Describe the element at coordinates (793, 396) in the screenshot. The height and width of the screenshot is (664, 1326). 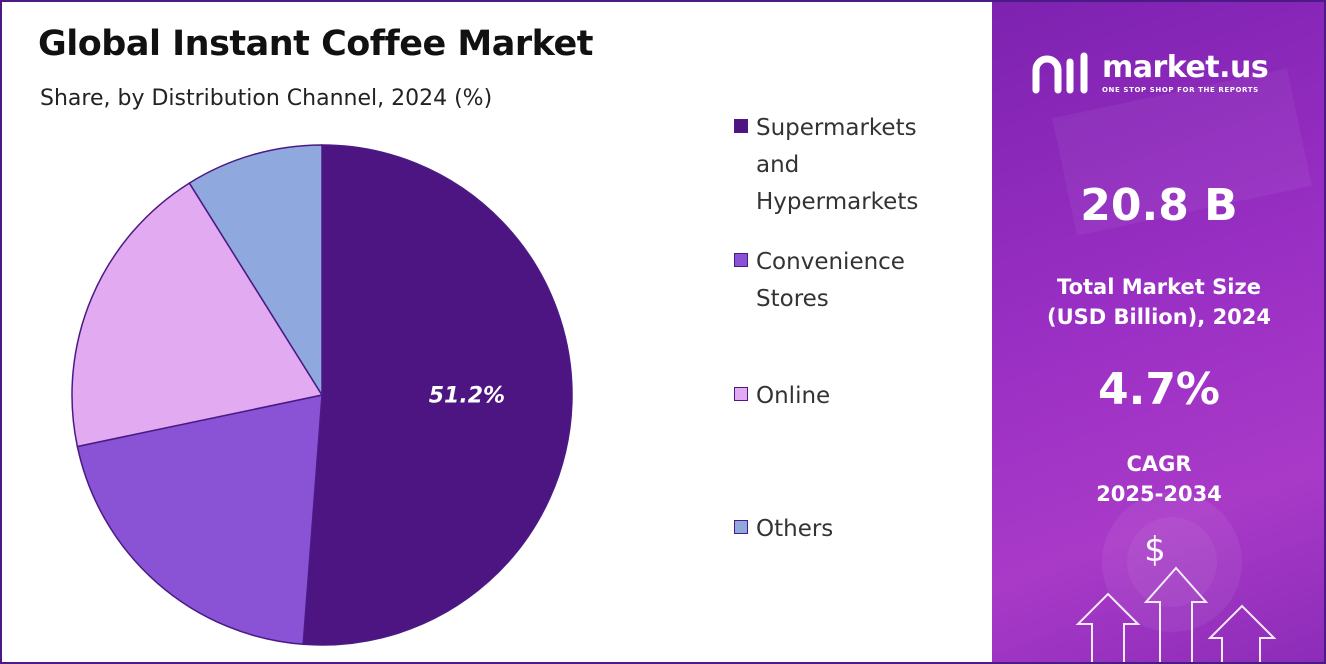
I see `legend-label-online: Online` at that location.